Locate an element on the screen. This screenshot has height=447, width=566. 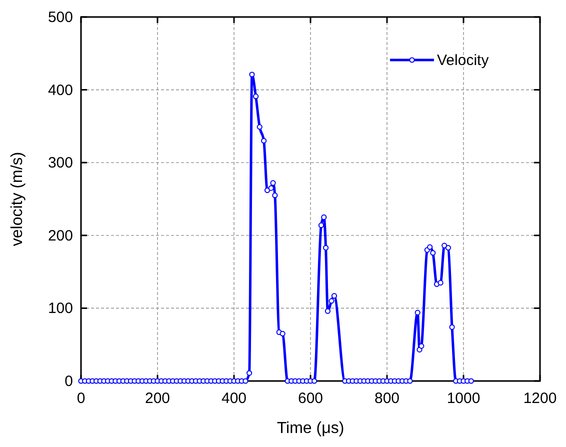
y-tick-label: 300 is located at coordinates (60, 163).